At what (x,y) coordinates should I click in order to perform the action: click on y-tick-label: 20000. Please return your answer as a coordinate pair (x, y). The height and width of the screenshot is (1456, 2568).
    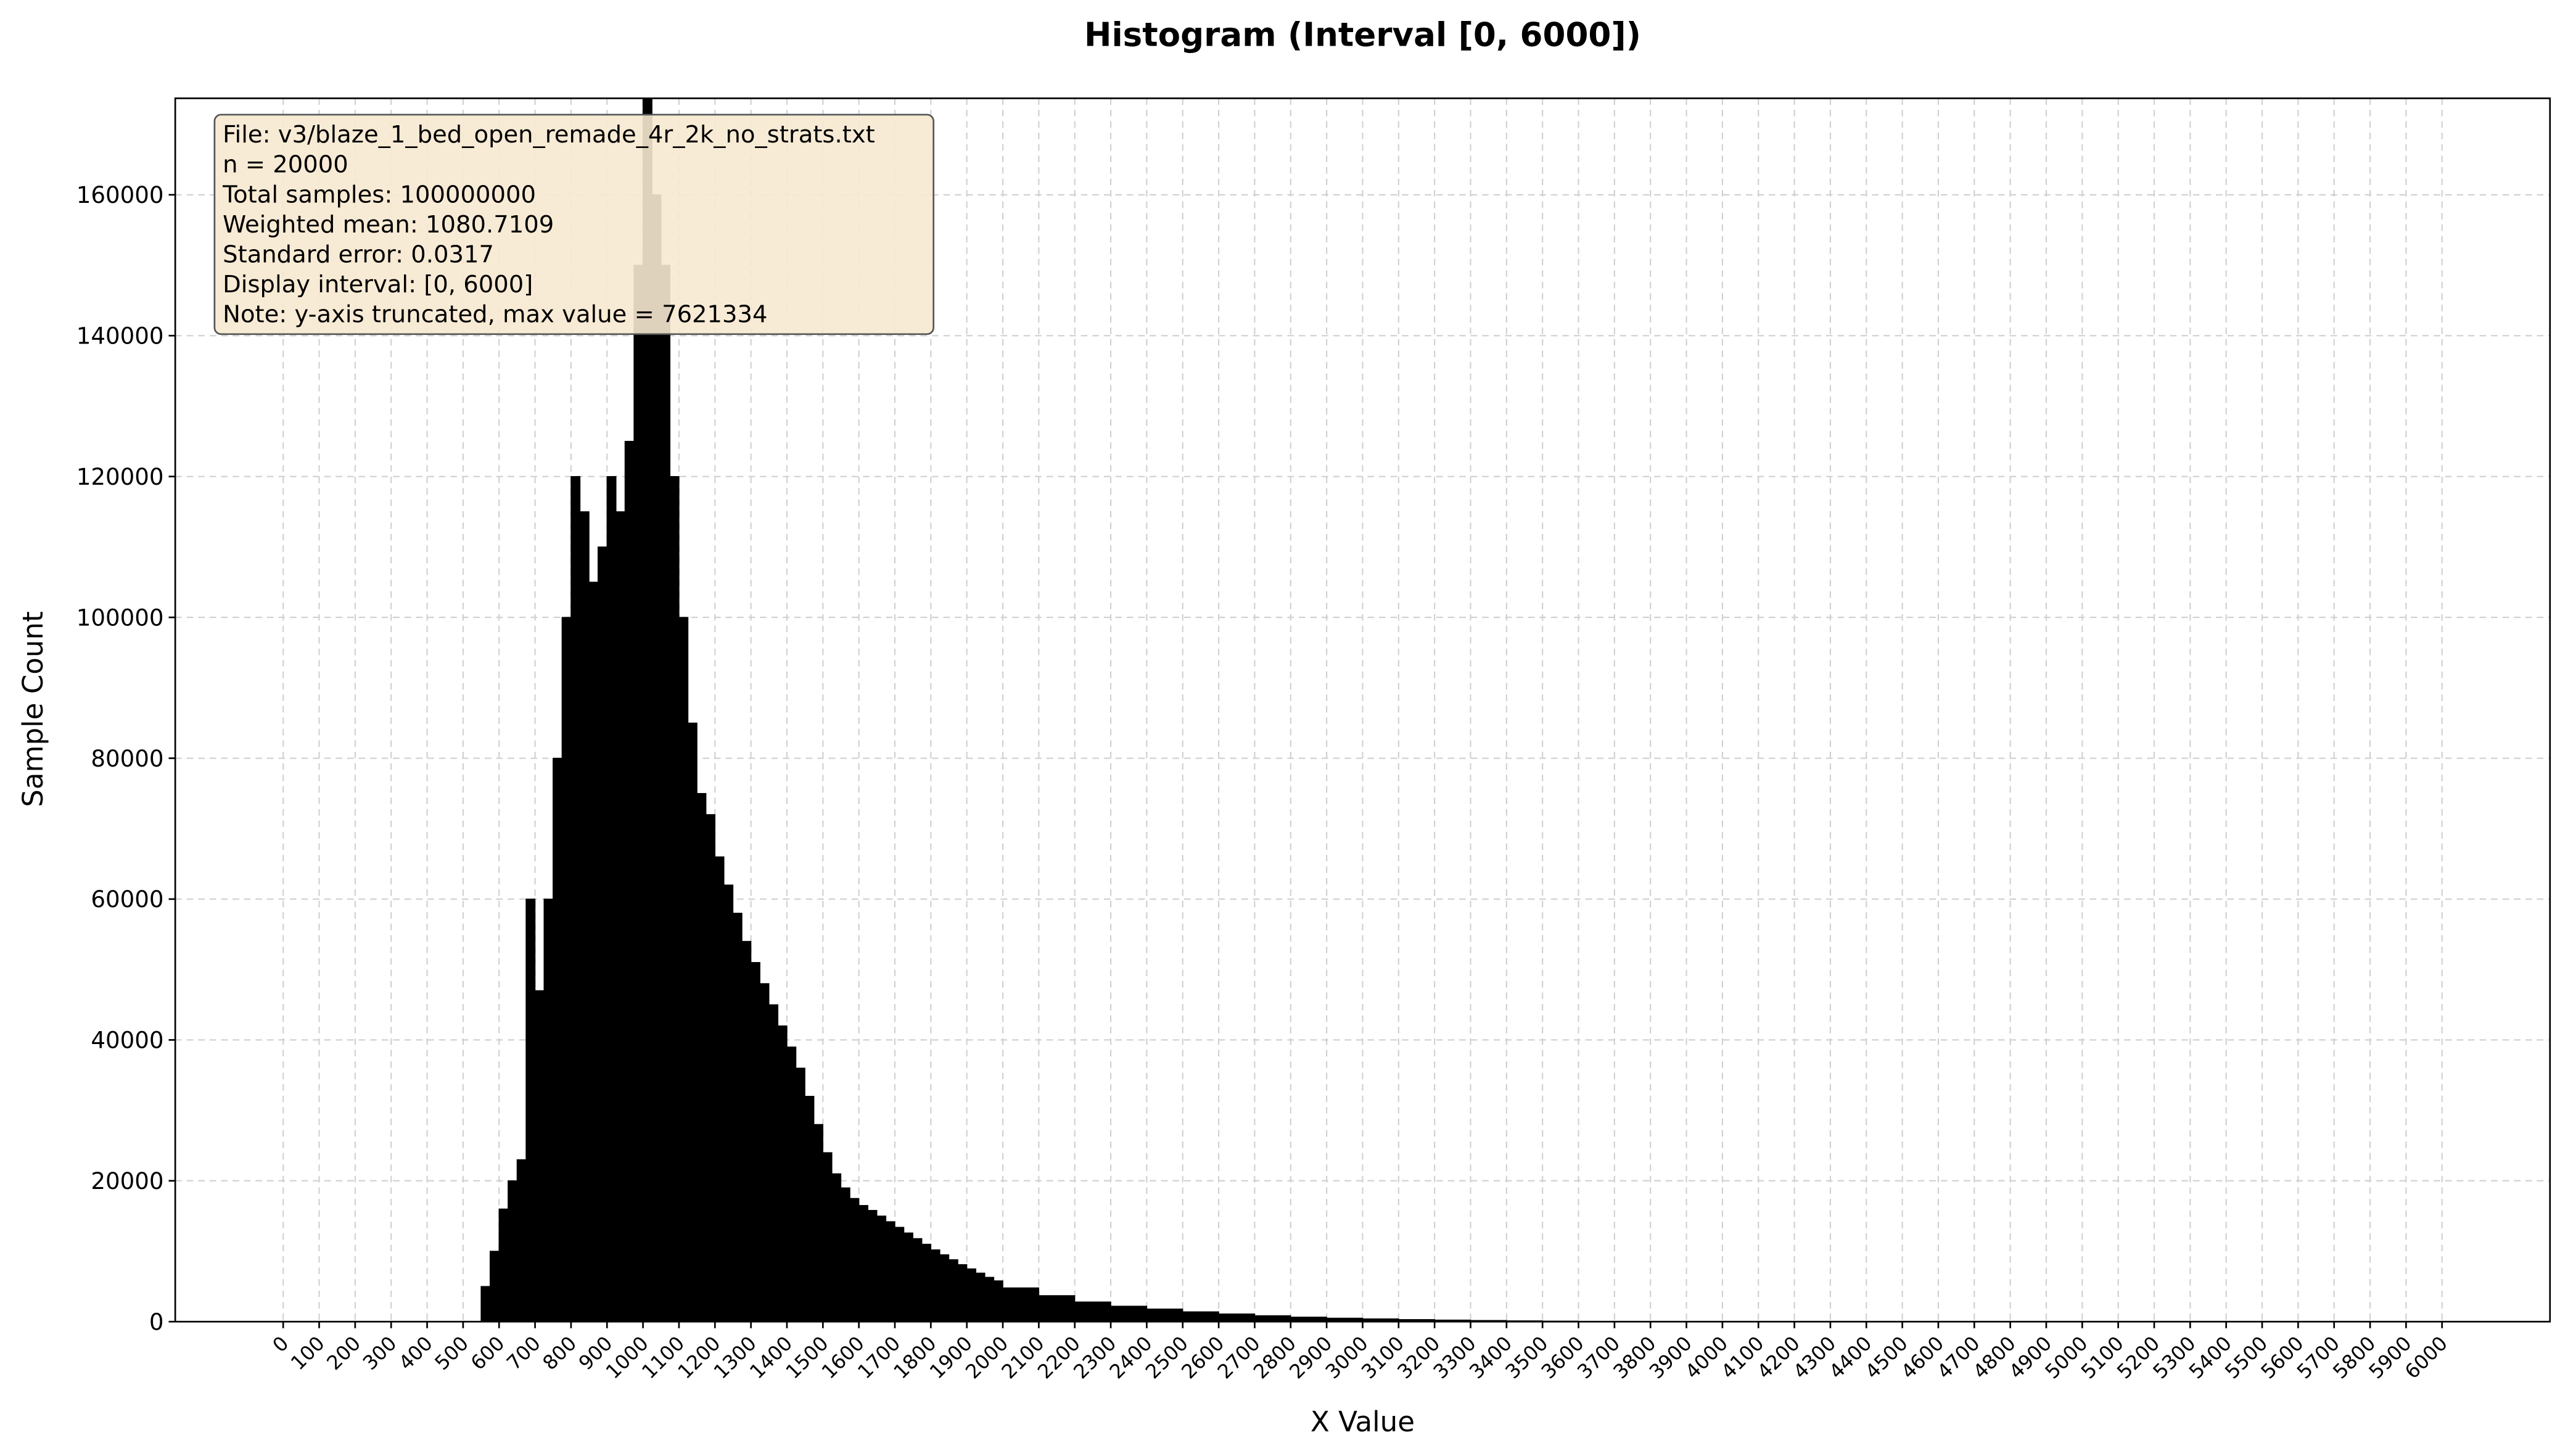
    Looking at the image, I should click on (127, 1181).